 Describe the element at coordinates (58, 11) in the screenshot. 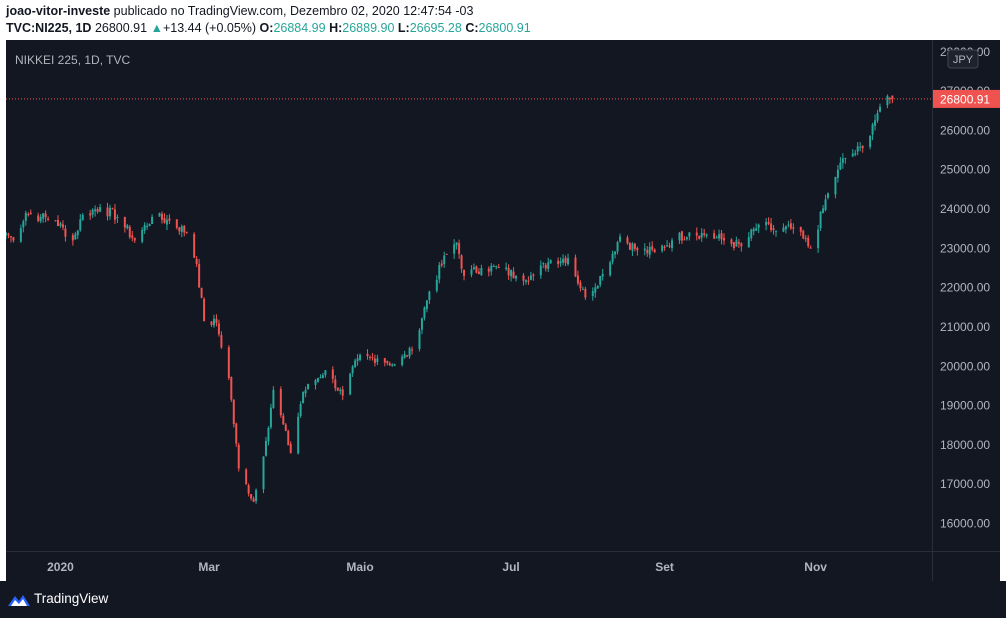

I see `author-name: joao-vitor-investe` at that location.